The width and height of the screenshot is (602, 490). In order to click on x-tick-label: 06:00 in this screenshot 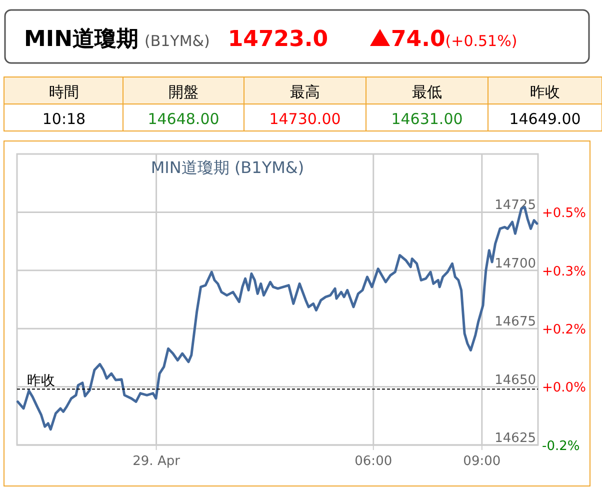, I will do `click(373, 461)`.